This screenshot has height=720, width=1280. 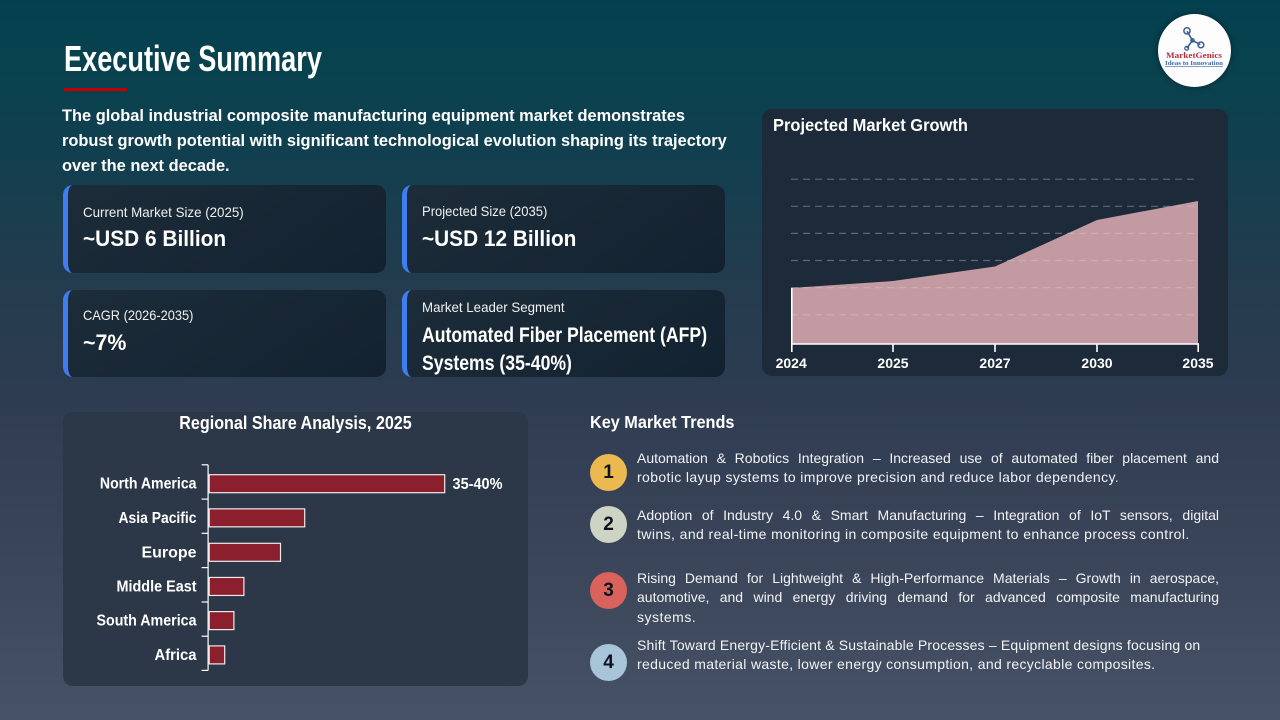 What do you see at coordinates (1194, 63) in the screenshot?
I see `svg-text: Ideas to Innovation` at bounding box center [1194, 63].